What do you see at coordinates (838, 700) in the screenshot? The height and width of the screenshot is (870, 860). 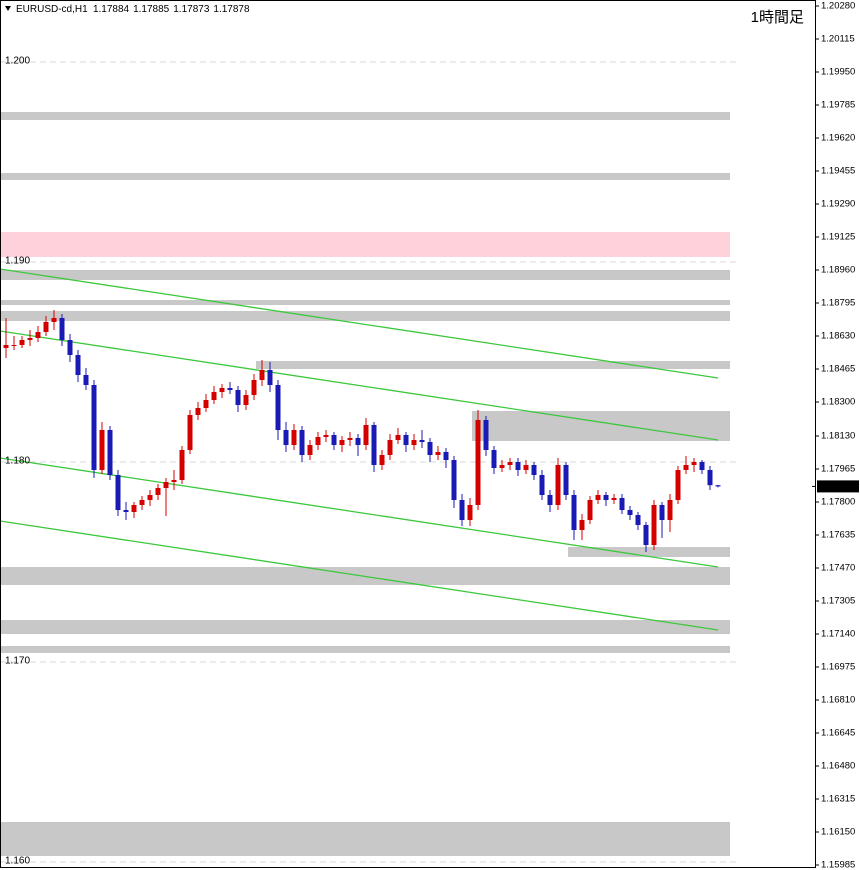 I see `y2-tick-label: 1.16810` at bounding box center [838, 700].